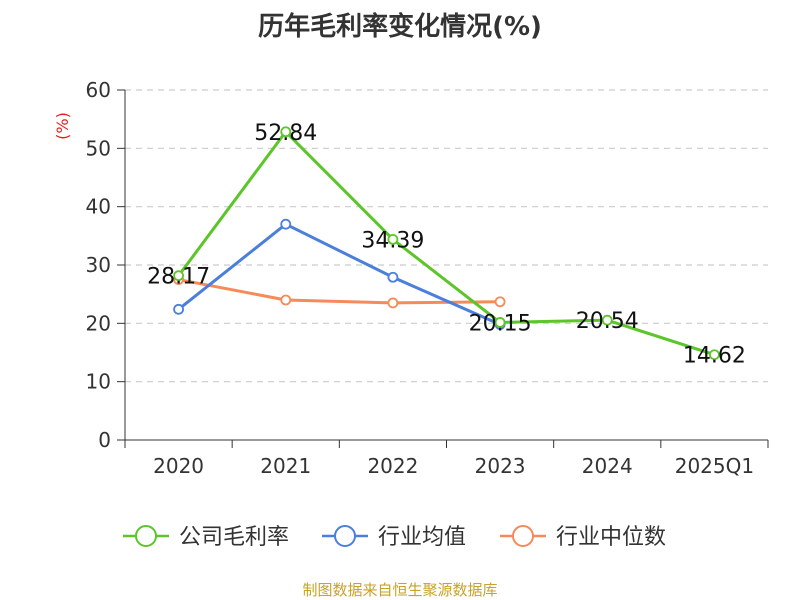 This screenshot has height=600, width=800. I want to click on y-tick-label: 40, so click(98, 207).